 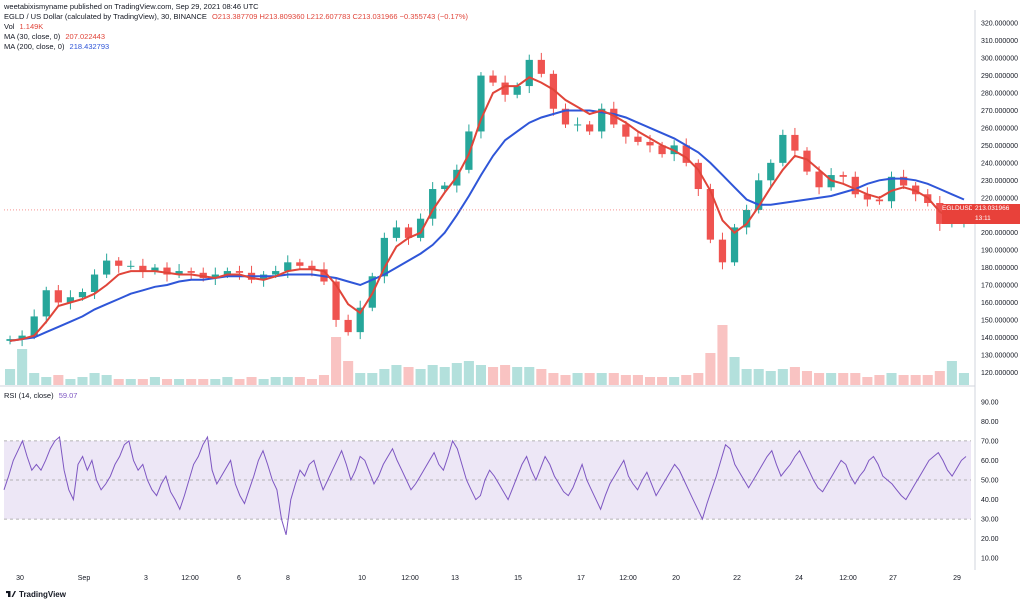 What do you see at coordinates (999, 286) in the screenshot?
I see `price-tick-label: 170.000000` at bounding box center [999, 286].